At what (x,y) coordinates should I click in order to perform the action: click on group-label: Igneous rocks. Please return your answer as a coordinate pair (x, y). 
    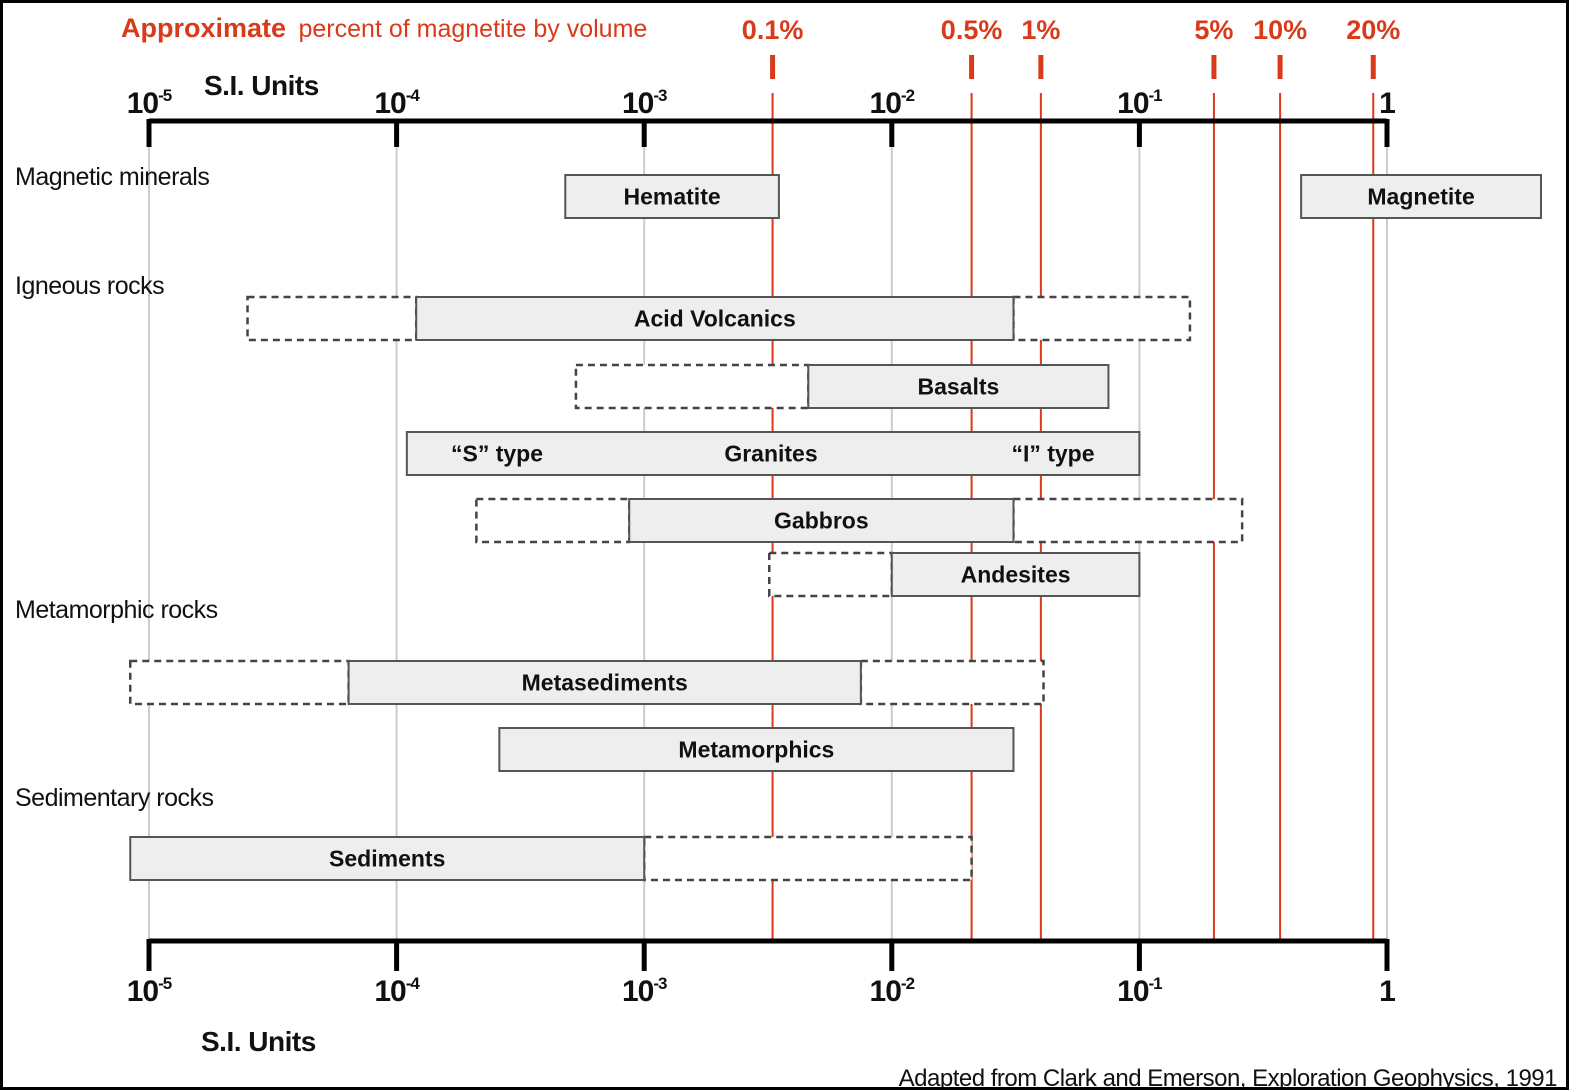
    Looking at the image, I should click on (89, 286).